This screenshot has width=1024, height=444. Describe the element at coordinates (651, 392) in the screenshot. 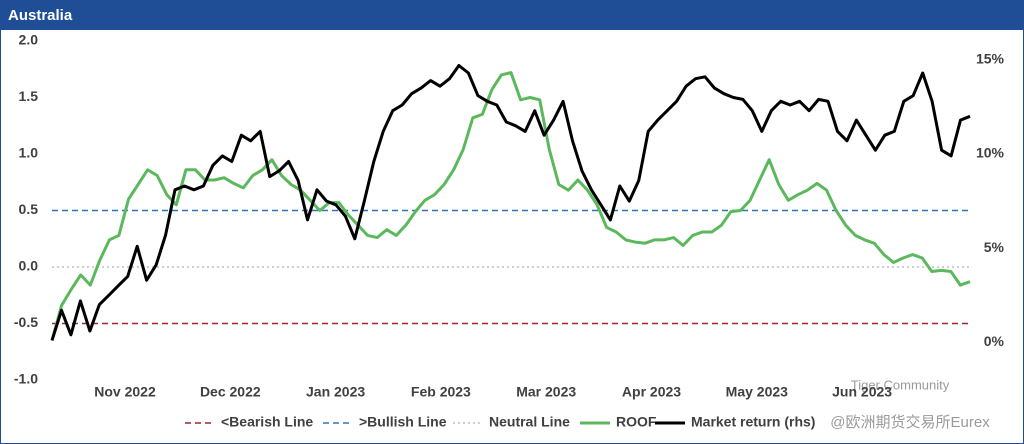

I see `x-tick-label: Apr 2023` at that location.